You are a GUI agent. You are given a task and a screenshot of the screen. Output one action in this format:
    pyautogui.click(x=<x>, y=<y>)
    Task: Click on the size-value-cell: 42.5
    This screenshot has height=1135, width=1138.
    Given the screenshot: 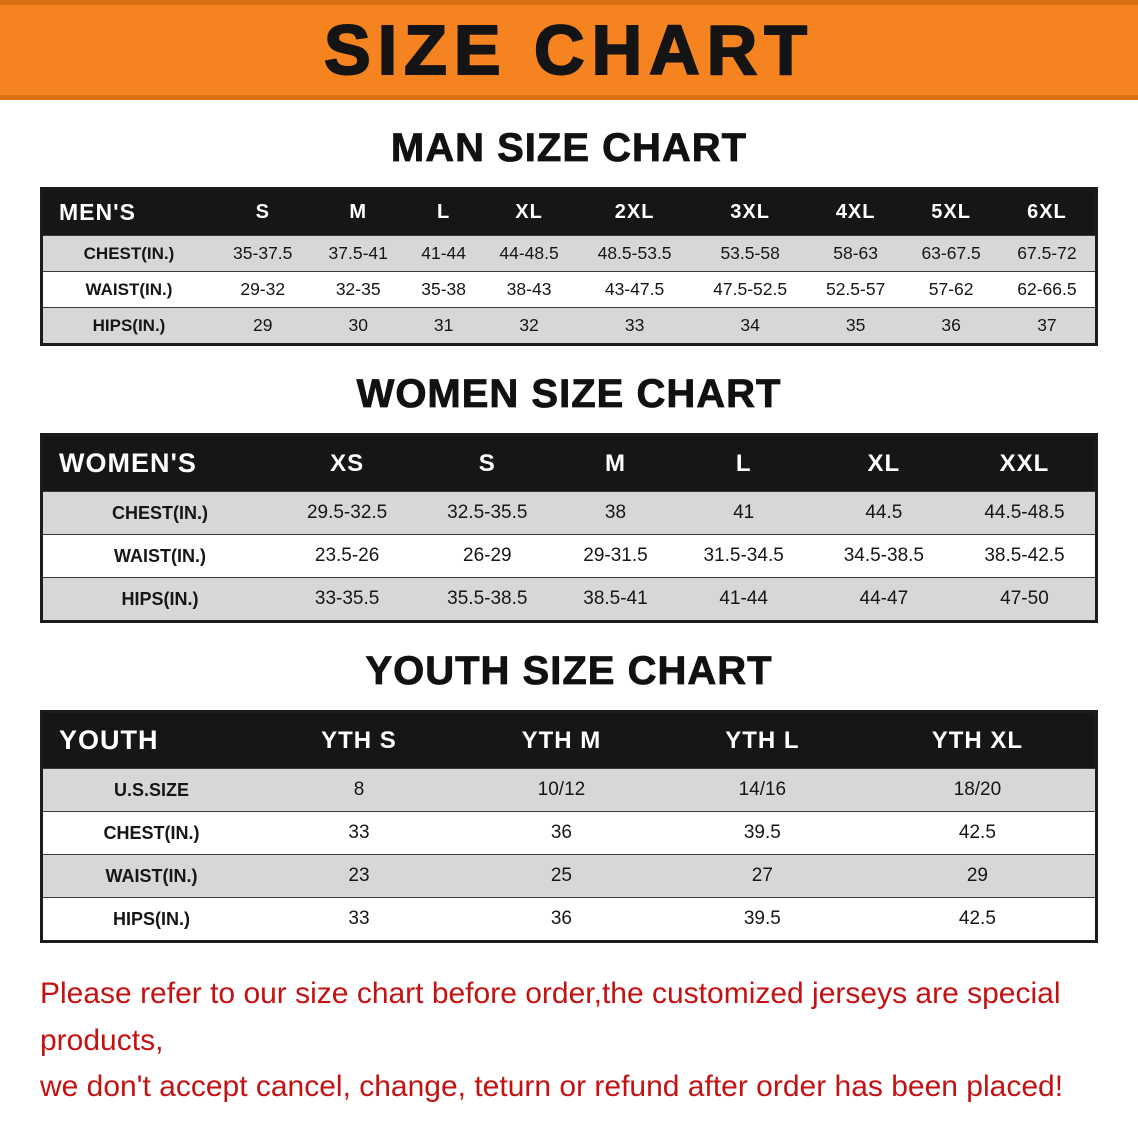 What is the action you would take?
    pyautogui.click(x=977, y=918)
    